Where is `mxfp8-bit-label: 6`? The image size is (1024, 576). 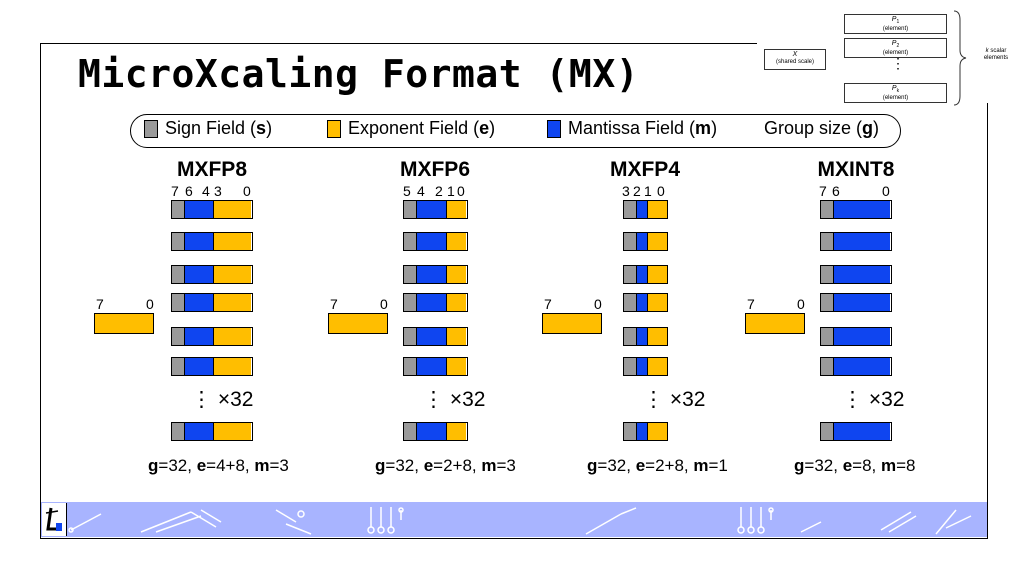 mxfp8-bit-label: 6 is located at coordinates (189, 191).